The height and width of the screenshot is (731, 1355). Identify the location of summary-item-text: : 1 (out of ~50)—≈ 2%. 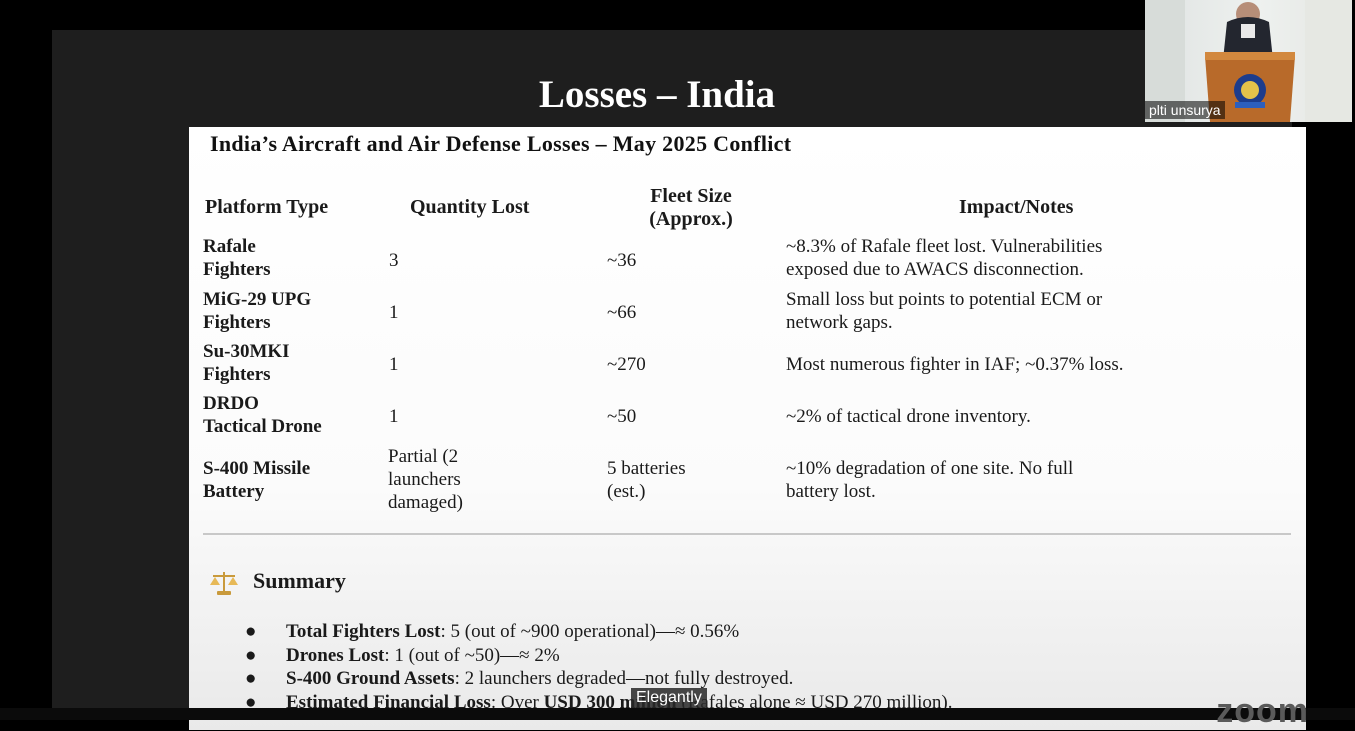
(472, 655).